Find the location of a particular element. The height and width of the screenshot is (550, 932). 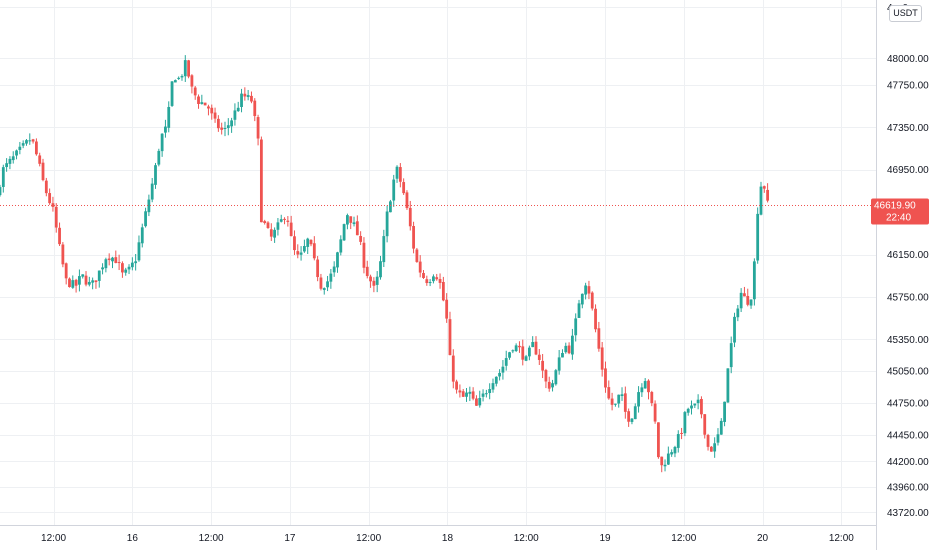

price-tick-label: 45350.00 is located at coordinates (908, 340).